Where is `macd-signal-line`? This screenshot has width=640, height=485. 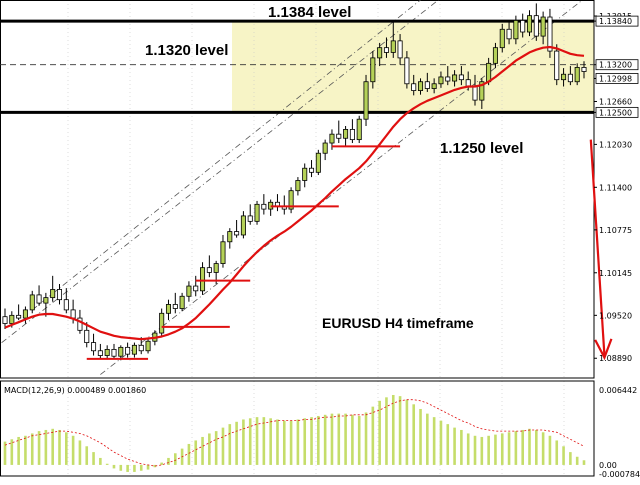 macd-signal-line is located at coordinates (294, 433).